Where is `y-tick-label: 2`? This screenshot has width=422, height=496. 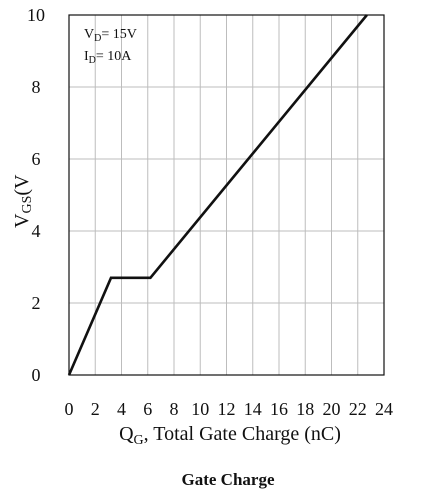 y-tick-label: 2 is located at coordinates (36, 303).